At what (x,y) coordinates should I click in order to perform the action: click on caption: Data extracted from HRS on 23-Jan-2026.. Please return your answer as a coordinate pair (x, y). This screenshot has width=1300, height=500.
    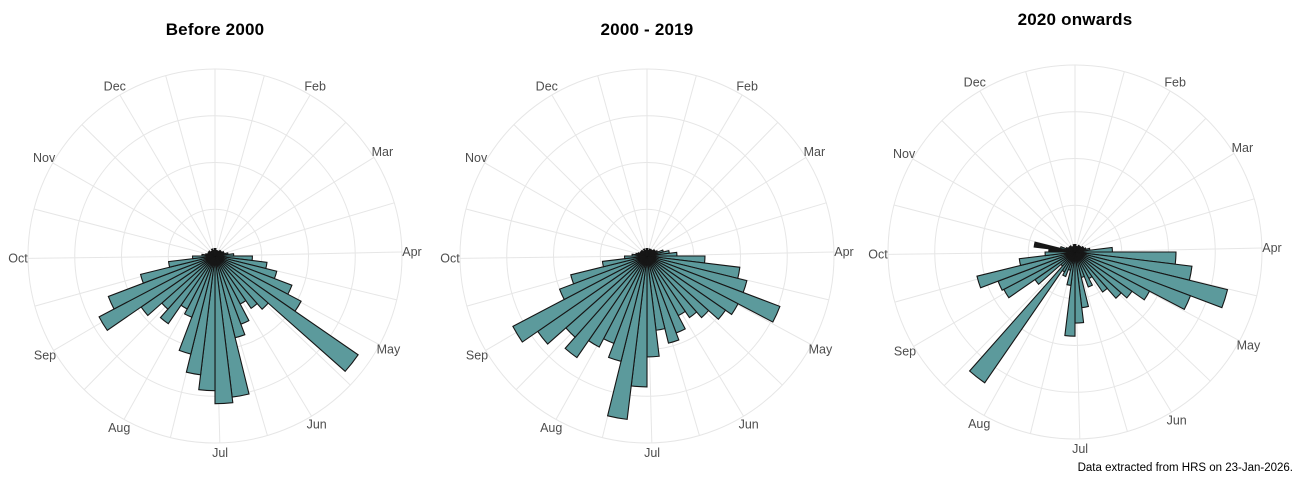
    Looking at the image, I should click on (1185, 468).